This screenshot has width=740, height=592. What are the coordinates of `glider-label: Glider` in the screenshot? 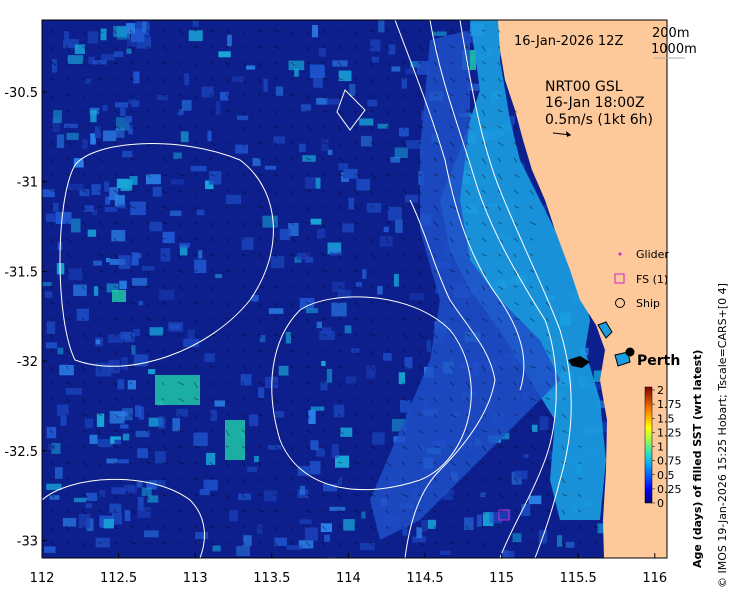 It's located at (652, 254).